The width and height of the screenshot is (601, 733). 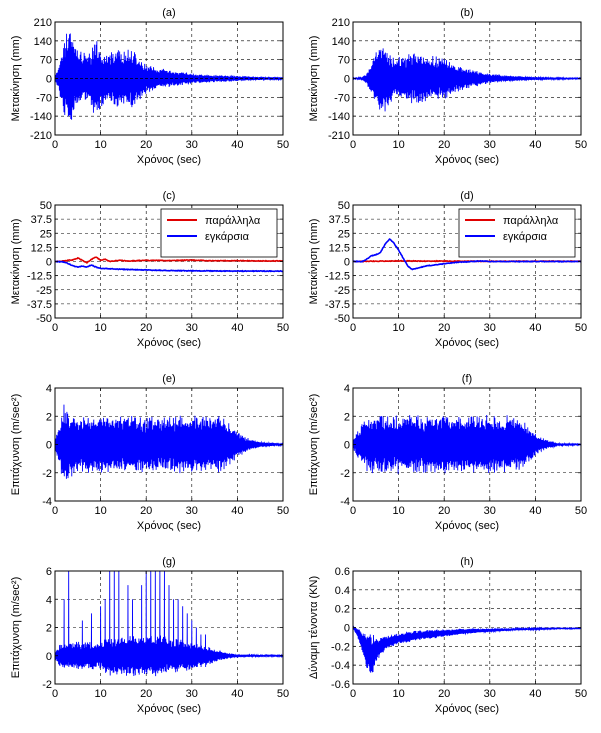 I want to click on panel-h-xtick-label: 0, so click(x=353, y=694).